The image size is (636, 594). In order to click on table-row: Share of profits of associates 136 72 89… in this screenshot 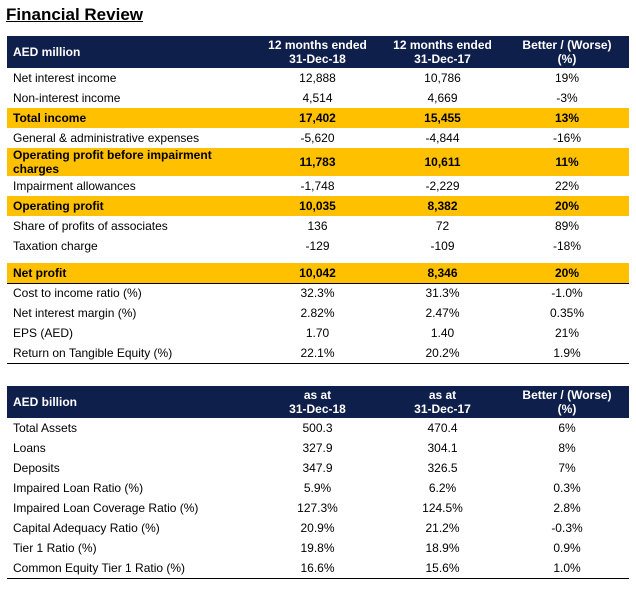, I will do `click(318, 226)`.